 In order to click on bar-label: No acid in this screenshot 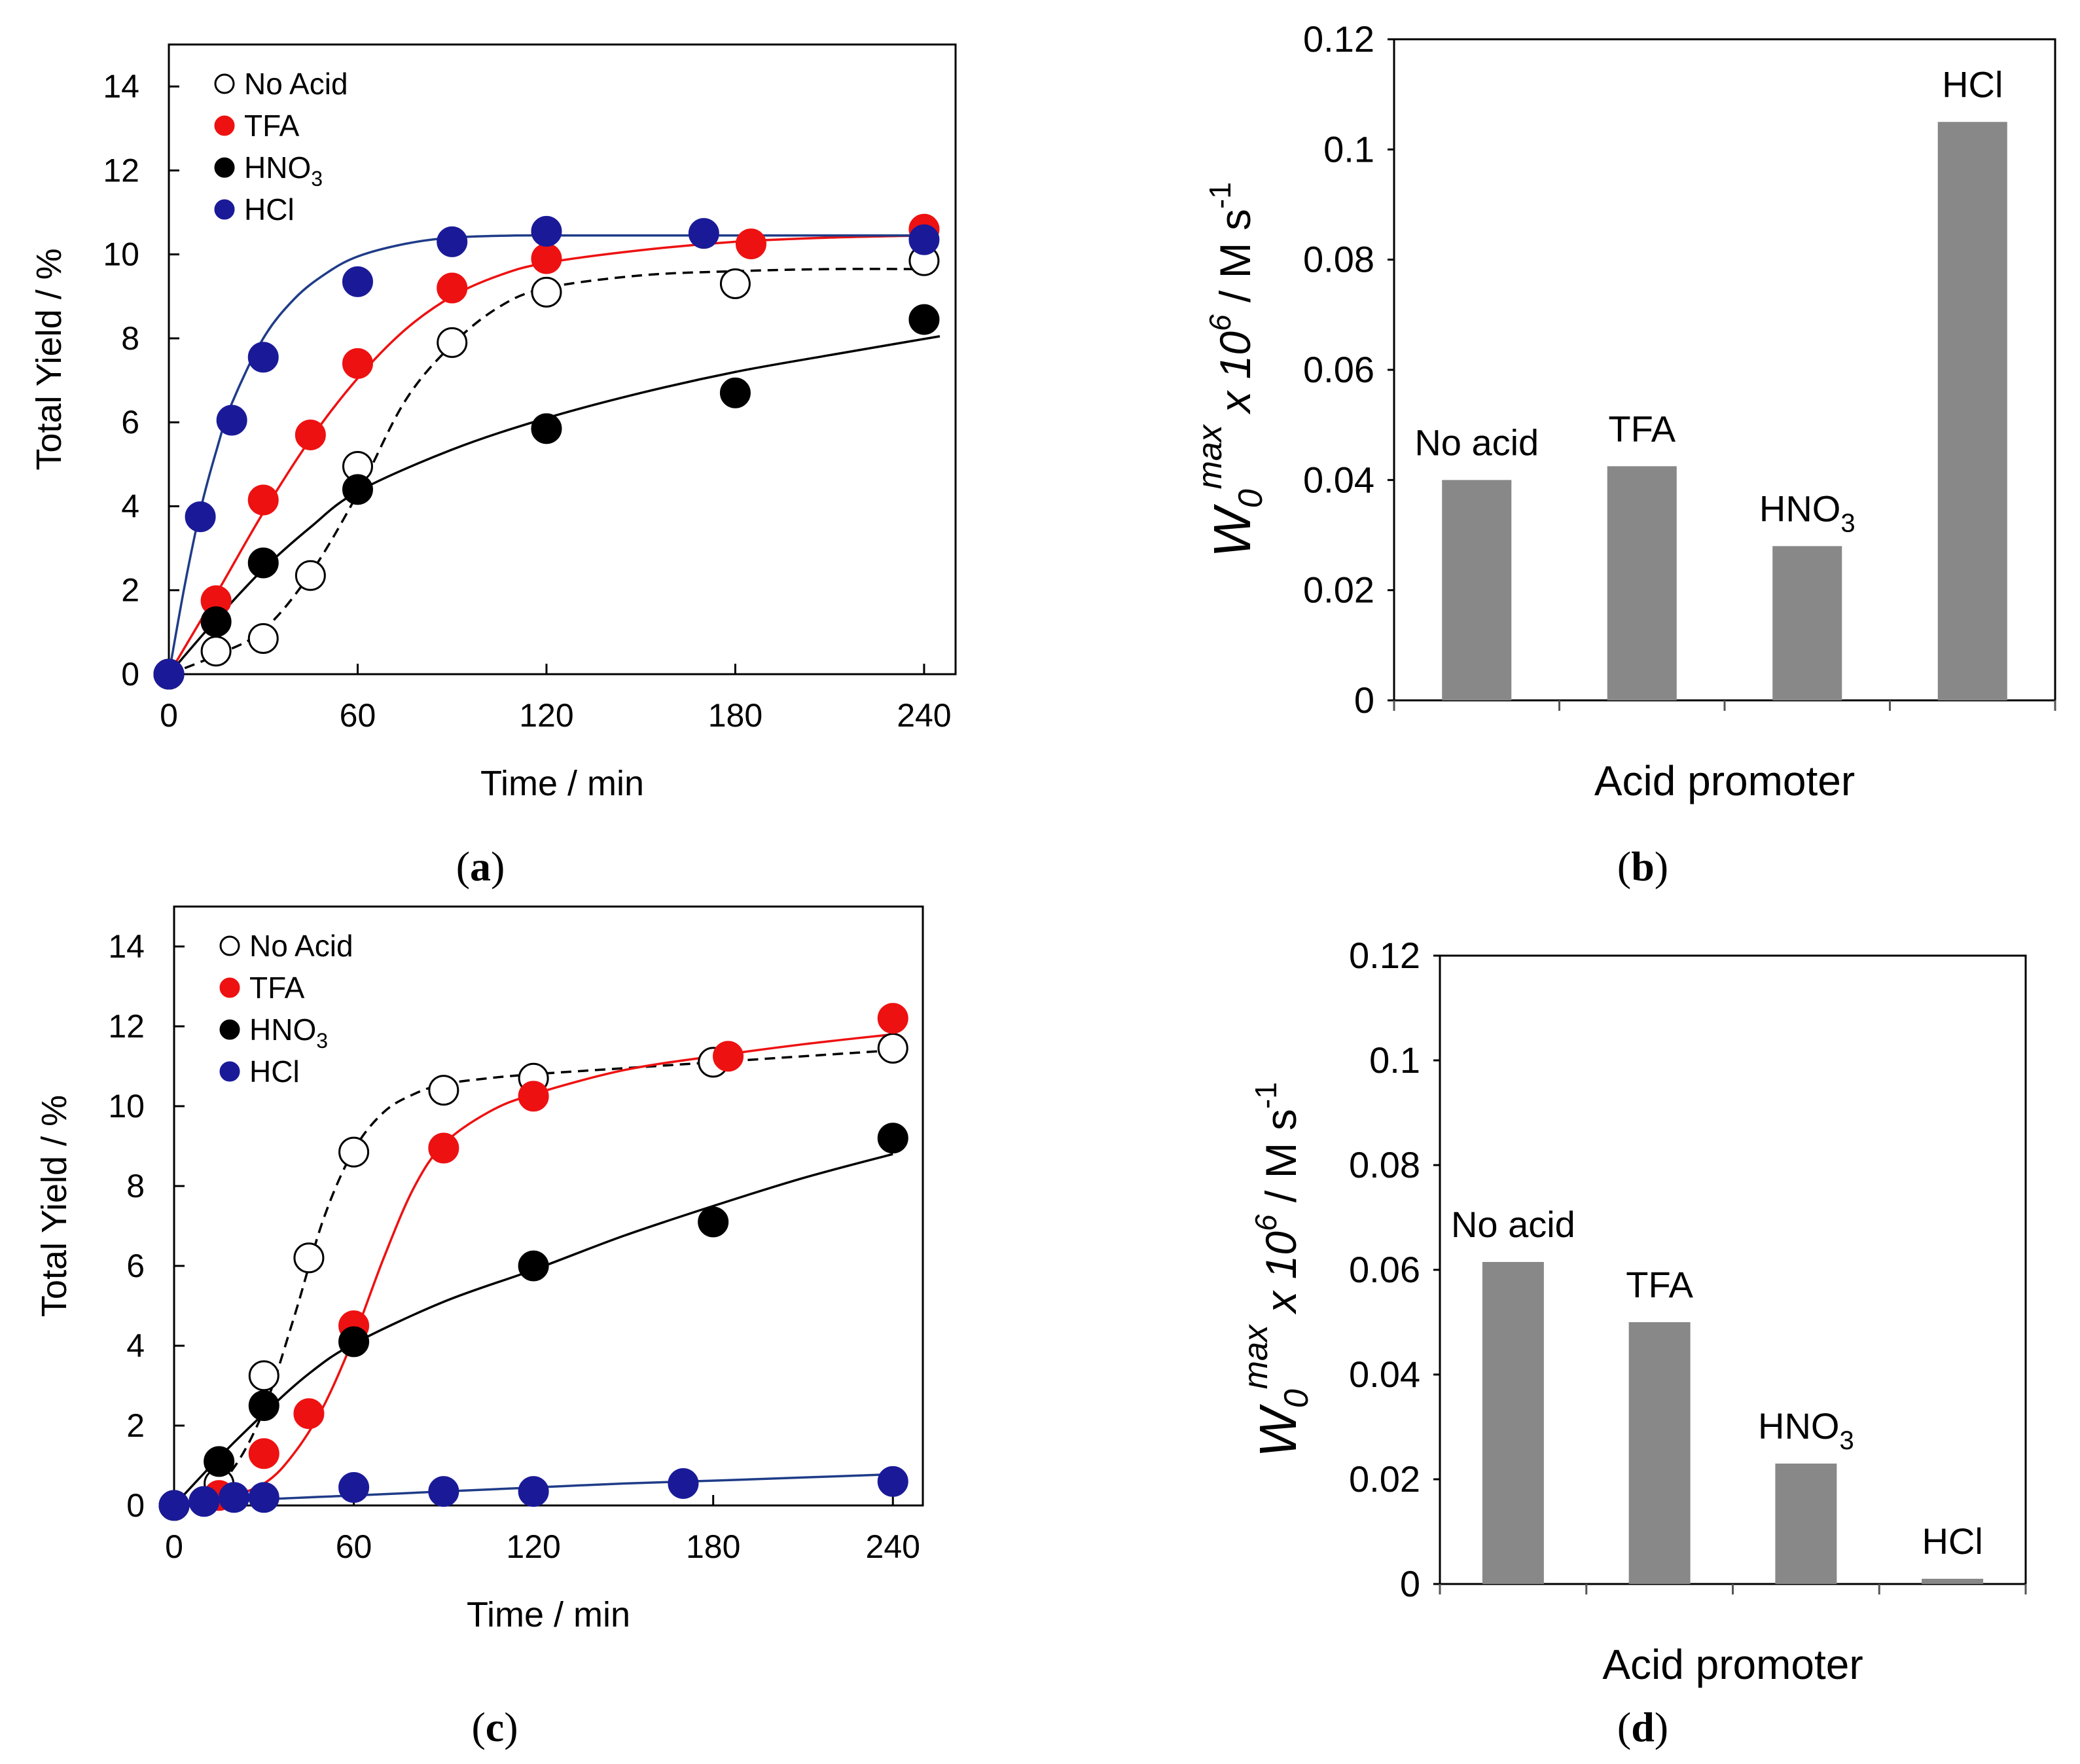, I will do `click(1513, 1224)`.